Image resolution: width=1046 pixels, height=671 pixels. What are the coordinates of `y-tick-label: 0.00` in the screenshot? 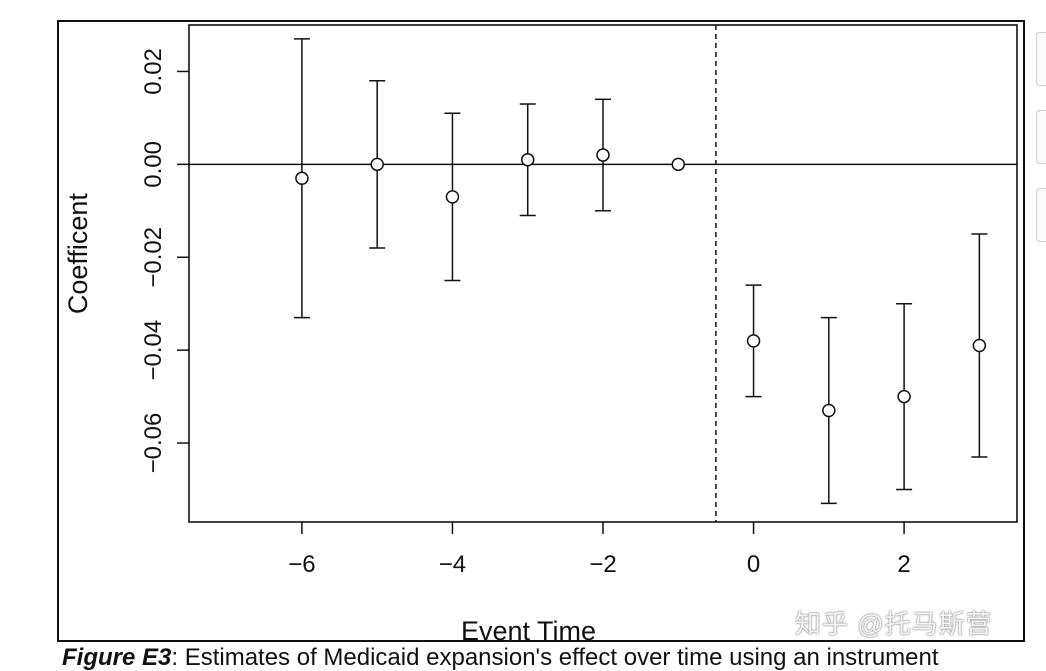 It's located at (153, 164).